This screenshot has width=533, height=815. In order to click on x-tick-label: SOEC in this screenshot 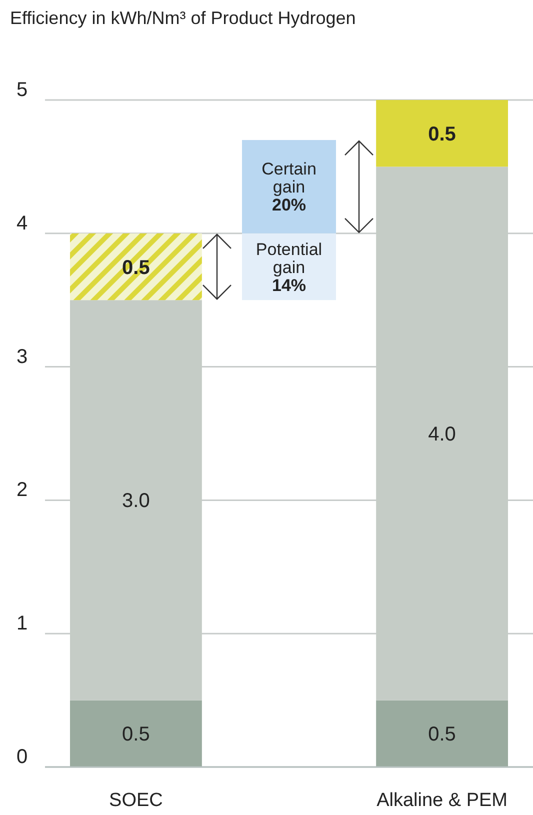, I will do `click(136, 800)`.